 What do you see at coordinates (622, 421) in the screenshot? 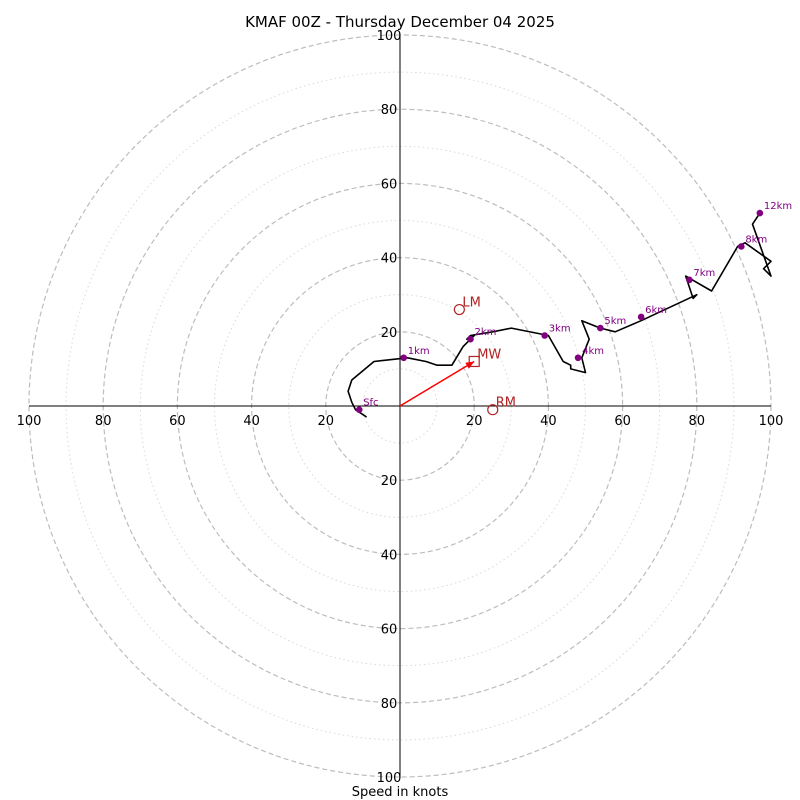
I see `tick-label-right: 60` at bounding box center [622, 421].